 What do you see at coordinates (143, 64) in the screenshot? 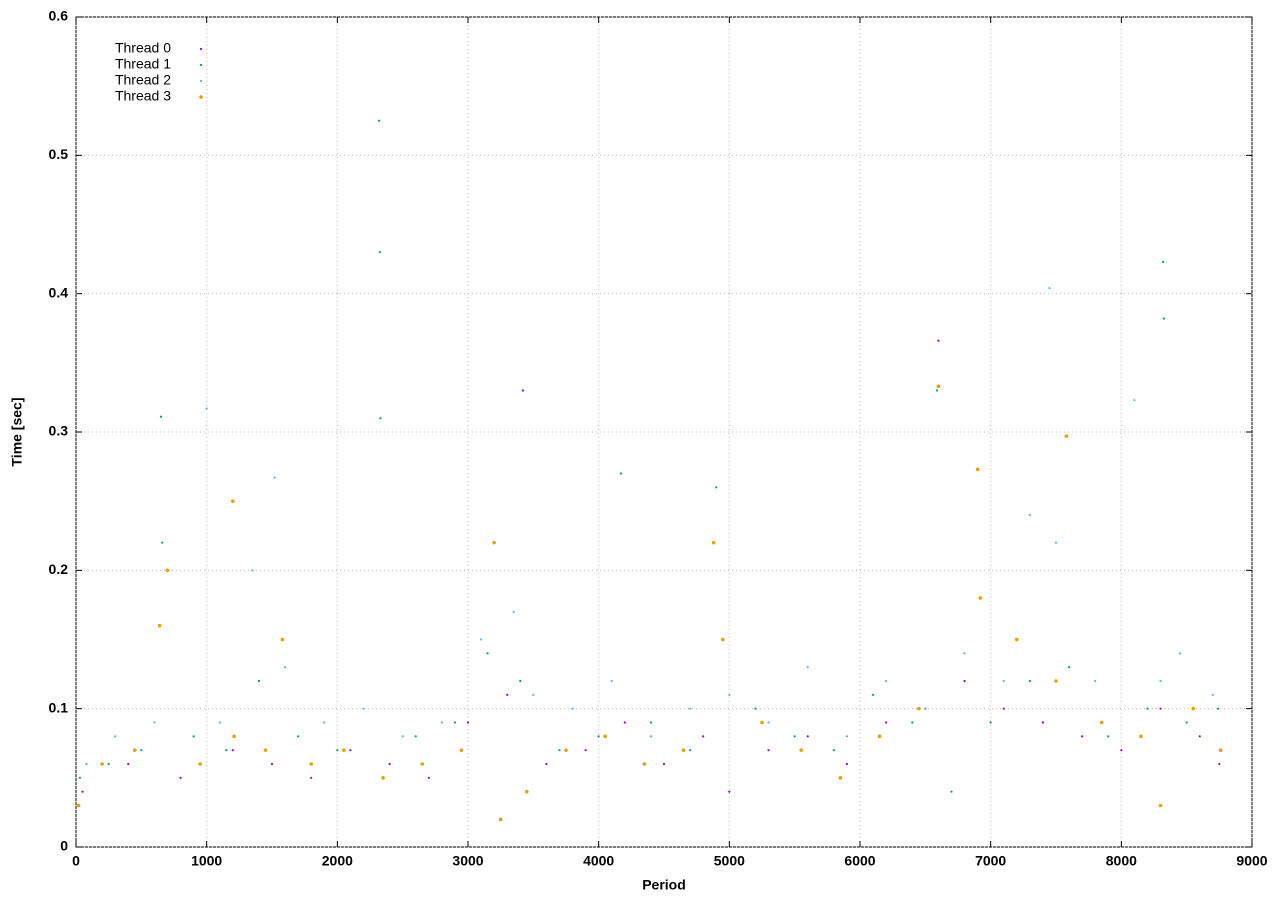
I see `legend-label: Thread 1` at bounding box center [143, 64].